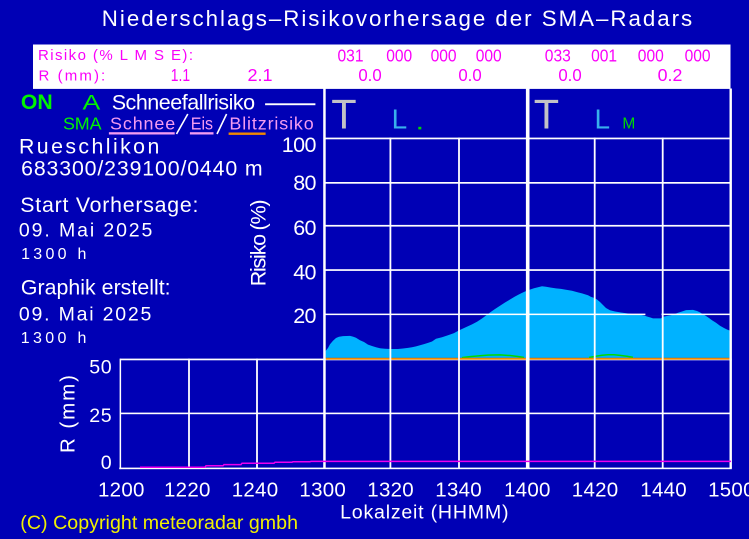 Image resolution: width=749 pixels, height=539 pixels. I want to click on svg-text: 40, so click(304, 272).